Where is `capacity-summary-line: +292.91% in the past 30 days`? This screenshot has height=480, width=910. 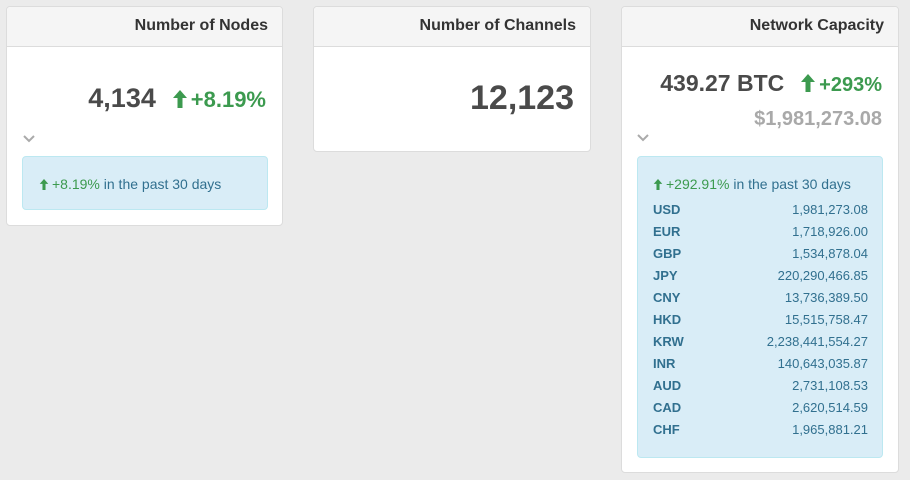 capacity-summary-line: +292.91% in the past 30 days is located at coordinates (760, 184).